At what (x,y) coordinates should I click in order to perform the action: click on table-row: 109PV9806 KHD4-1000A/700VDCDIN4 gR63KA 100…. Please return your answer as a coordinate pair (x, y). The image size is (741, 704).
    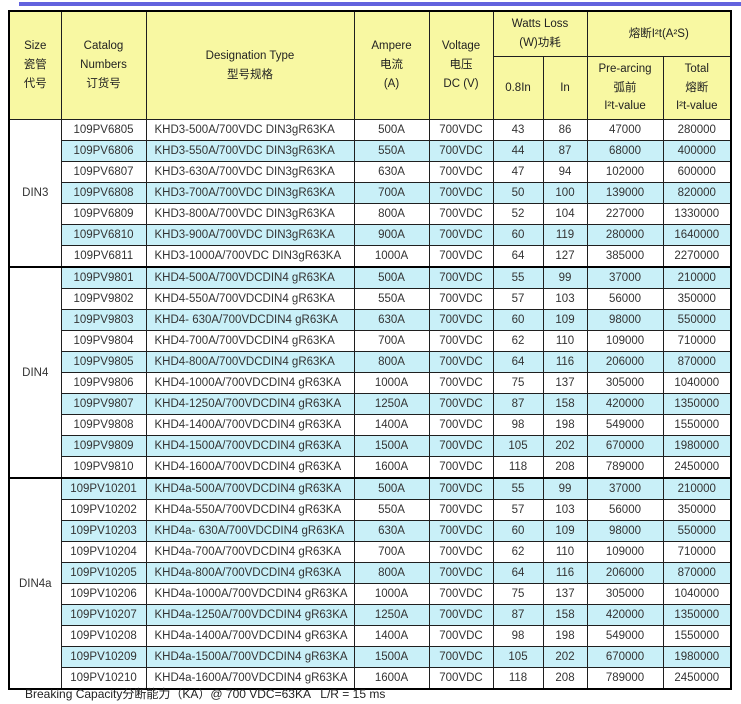
    Looking at the image, I should click on (370, 383).